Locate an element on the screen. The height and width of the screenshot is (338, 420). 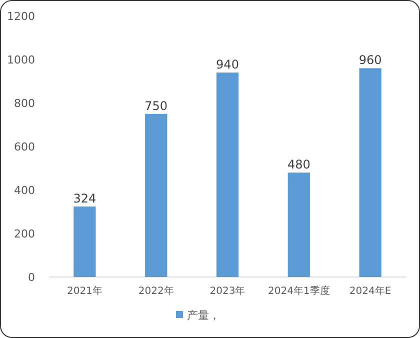
y-tick-label: 1000 is located at coordinates (21, 60).